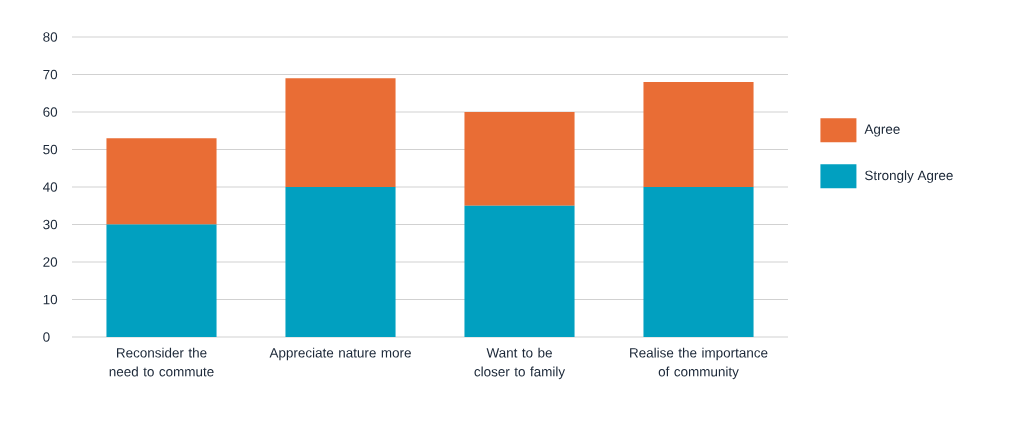  Describe the element at coordinates (46, 337) in the screenshot. I see `y-tick-label: 0` at that location.